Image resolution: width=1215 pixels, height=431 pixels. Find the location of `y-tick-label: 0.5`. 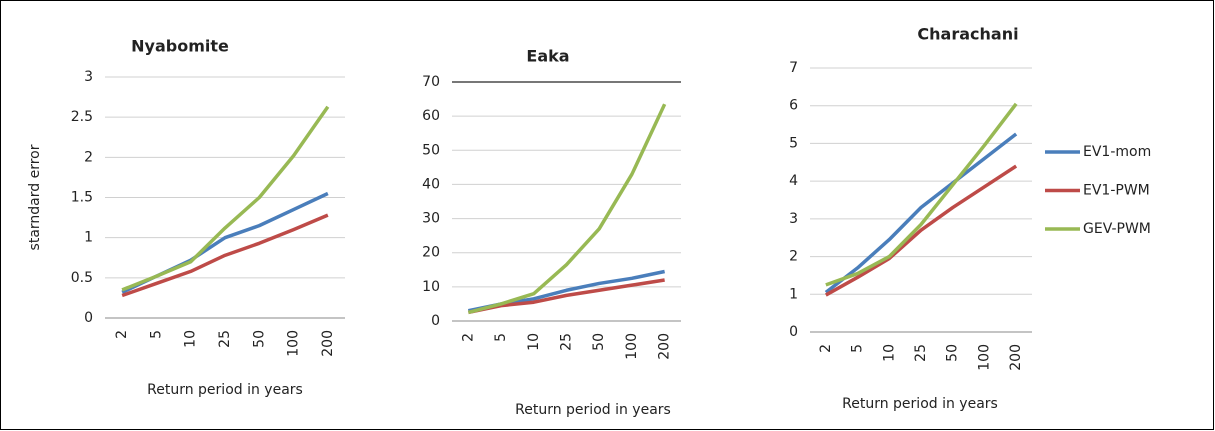

y-tick-label: 0.5 is located at coordinates (82, 278).